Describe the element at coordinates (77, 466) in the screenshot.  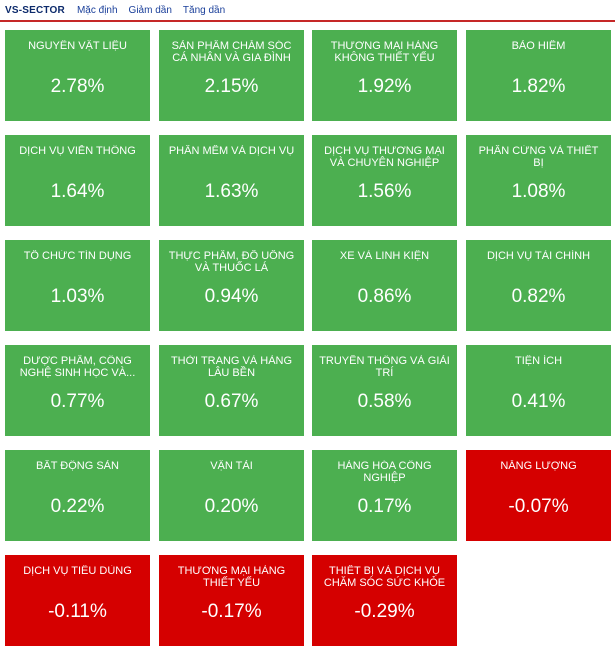
I see `sector-name: Bất động sản` at that location.